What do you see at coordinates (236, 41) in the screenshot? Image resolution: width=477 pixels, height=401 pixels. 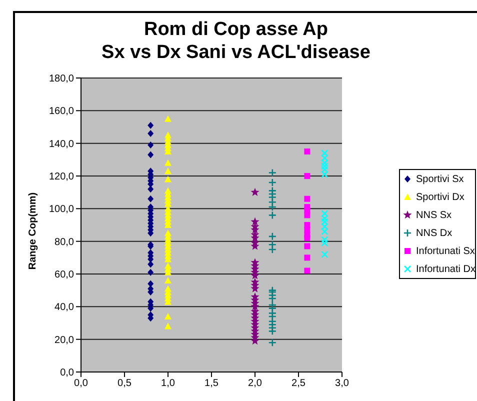 I see `chart-title: Rom di Cop asse Ap Sx vs Dx Sani vs ACL'disease` at bounding box center [236, 41].